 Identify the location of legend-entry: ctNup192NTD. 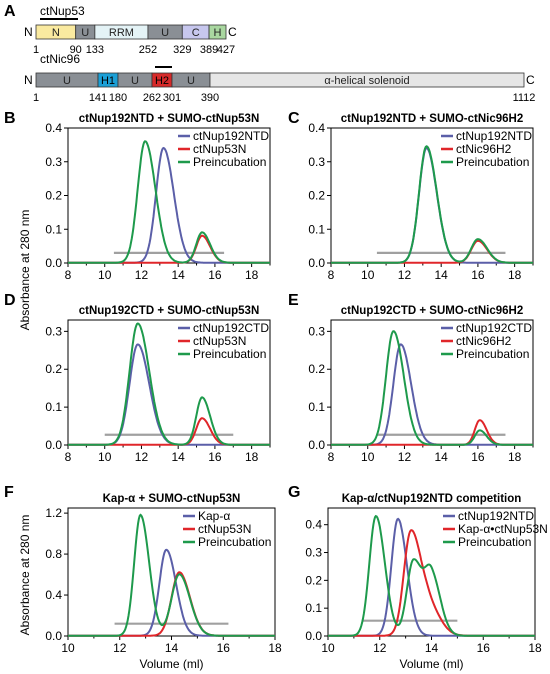
(231, 136).